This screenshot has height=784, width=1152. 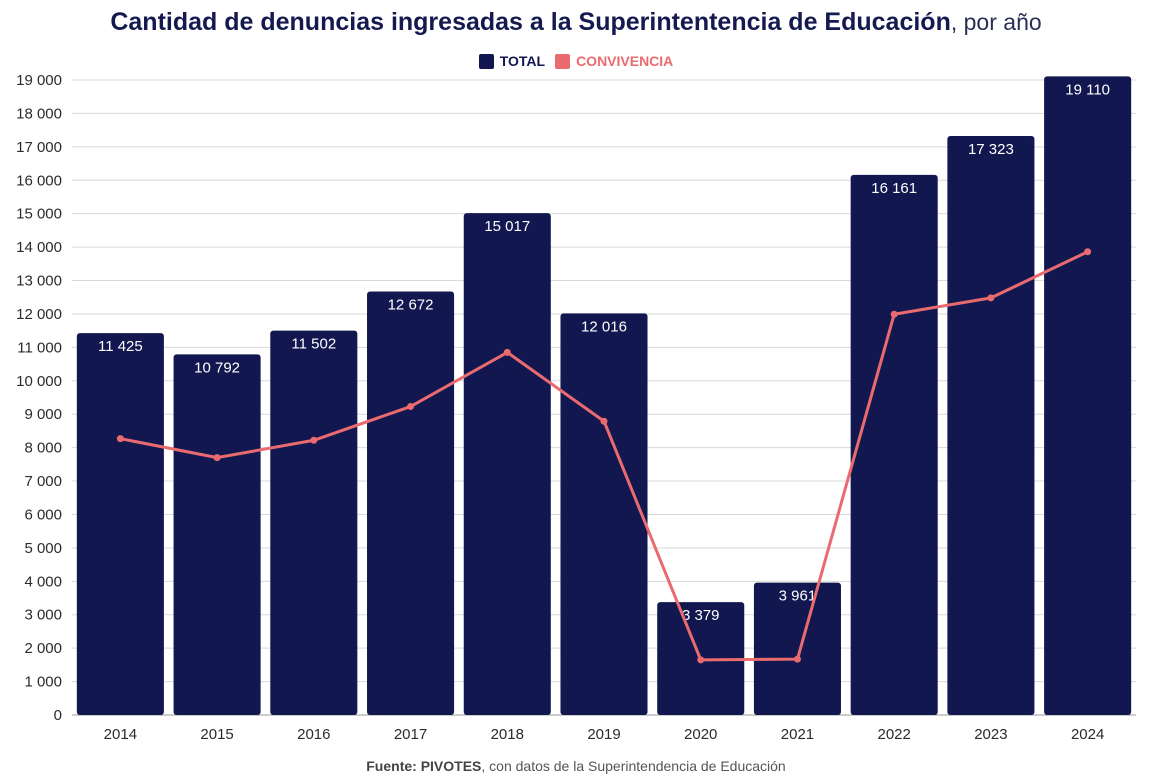 What do you see at coordinates (120, 734) in the screenshot?
I see `x-tick-label: 2014` at bounding box center [120, 734].